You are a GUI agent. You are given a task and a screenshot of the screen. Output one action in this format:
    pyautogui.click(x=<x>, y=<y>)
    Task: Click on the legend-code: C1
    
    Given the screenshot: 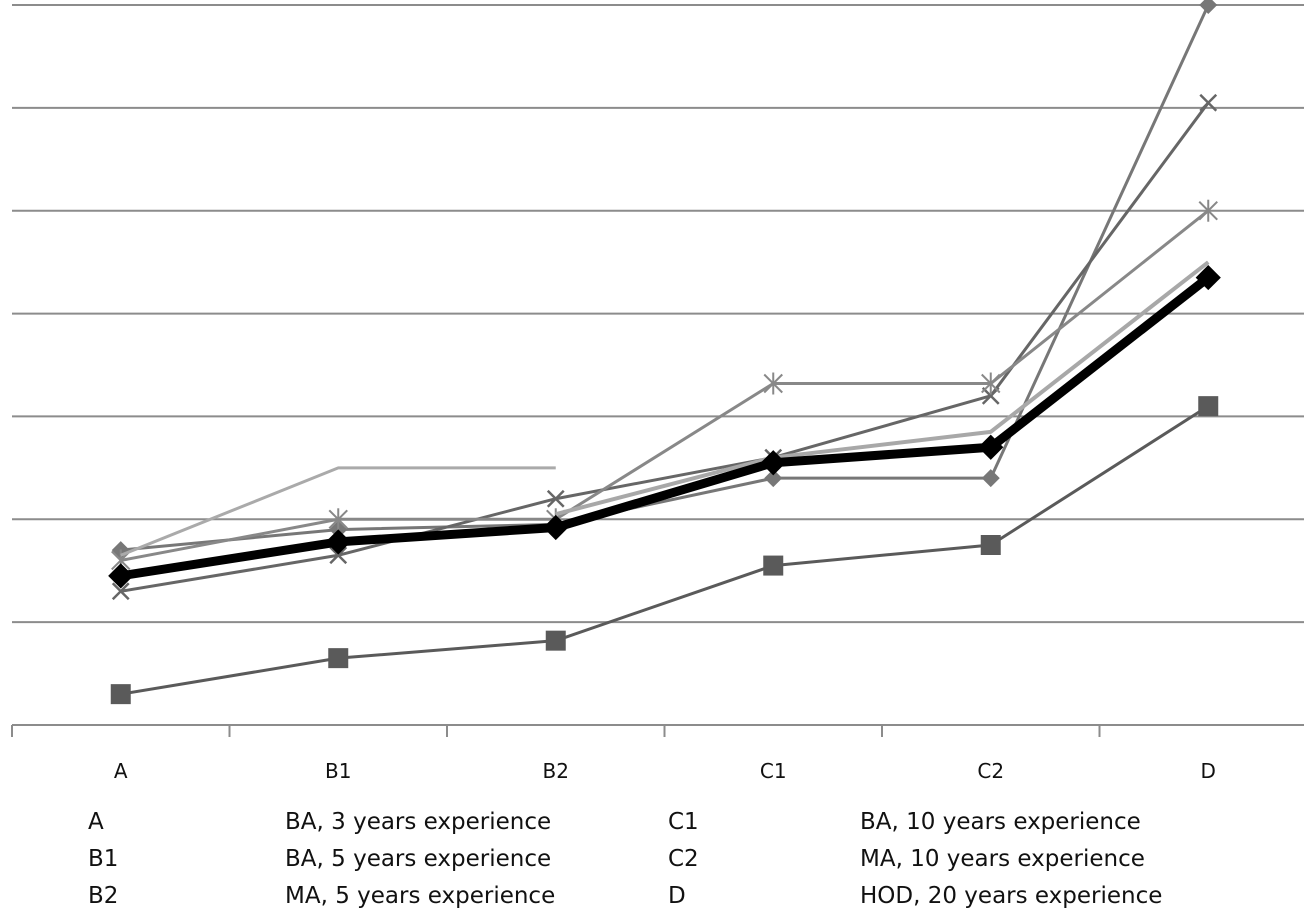 What is the action you would take?
    pyautogui.click(x=683, y=822)
    